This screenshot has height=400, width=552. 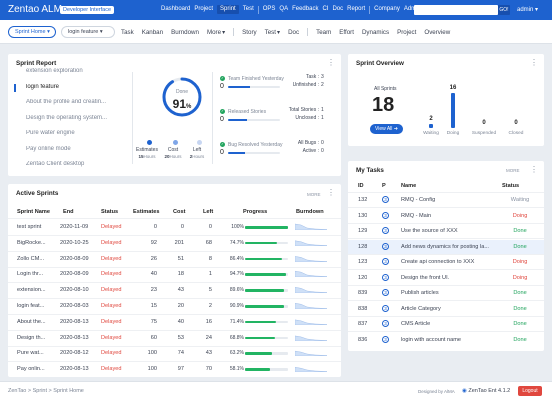 I want to click on sprint-list-item: extension exploration, so click(x=54, y=71).